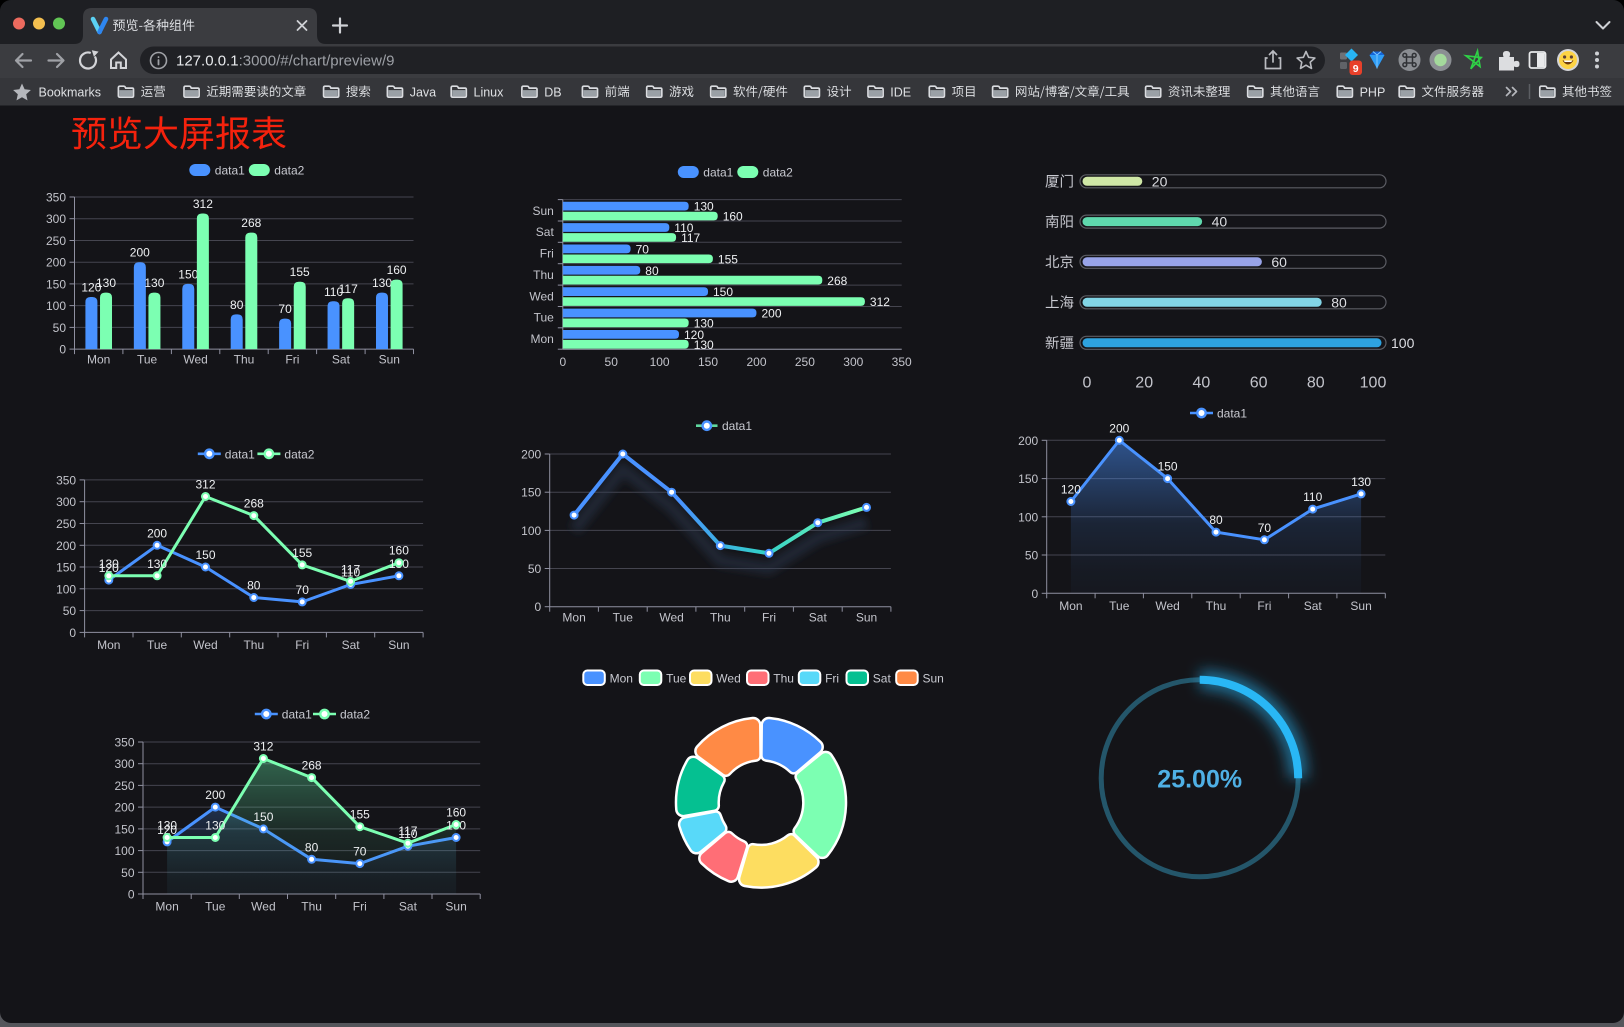 The height and width of the screenshot is (1027, 1624). I want to click on svg-text: Bookmarks, so click(70, 93).